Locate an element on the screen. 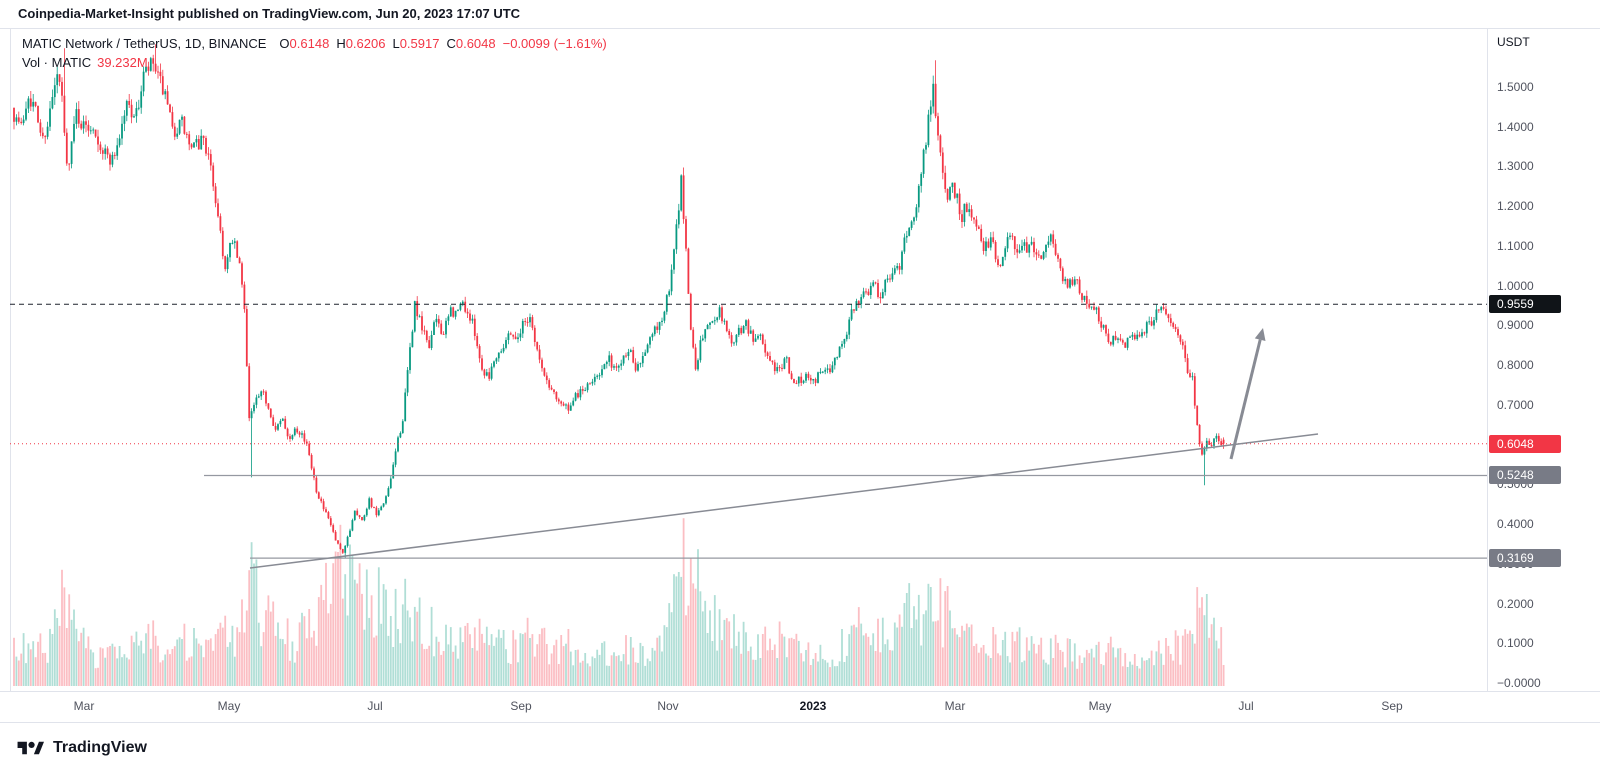 This screenshot has height=773, width=1600. volume-value: 39.232M is located at coordinates (122, 62).